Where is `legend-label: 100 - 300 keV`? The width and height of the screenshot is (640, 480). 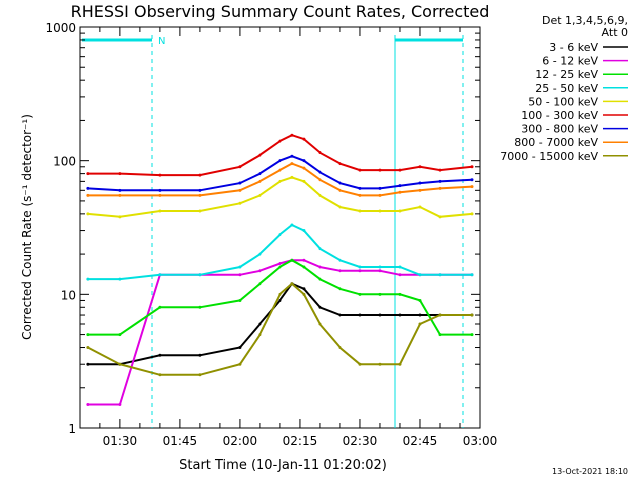 legend-label: 100 - 300 keV is located at coordinates (559, 115).